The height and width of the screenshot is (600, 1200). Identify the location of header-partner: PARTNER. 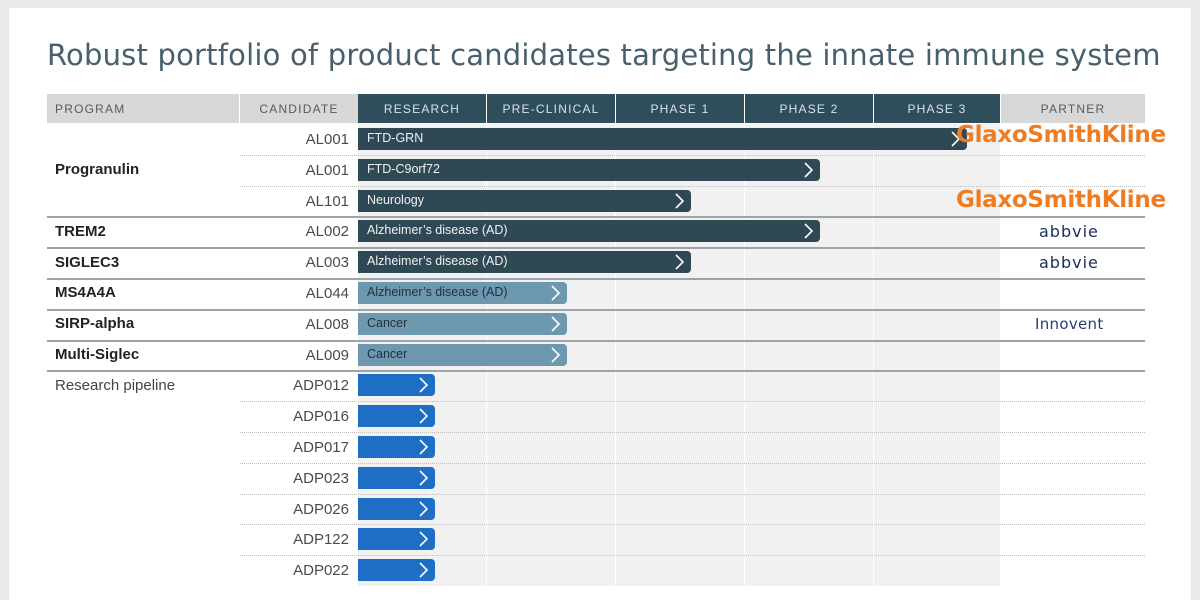
(1073, 108).